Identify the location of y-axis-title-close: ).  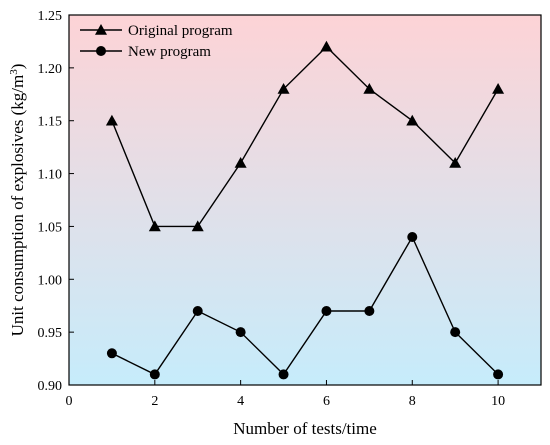
(17, 67).